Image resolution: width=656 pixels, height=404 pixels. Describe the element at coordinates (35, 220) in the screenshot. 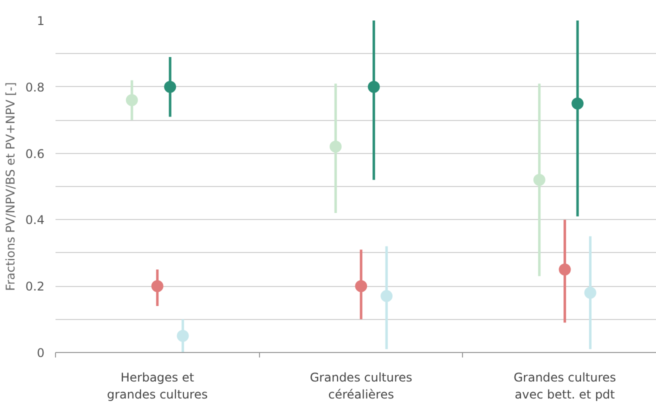

I see `y-tick-label: 0.4` at that location.